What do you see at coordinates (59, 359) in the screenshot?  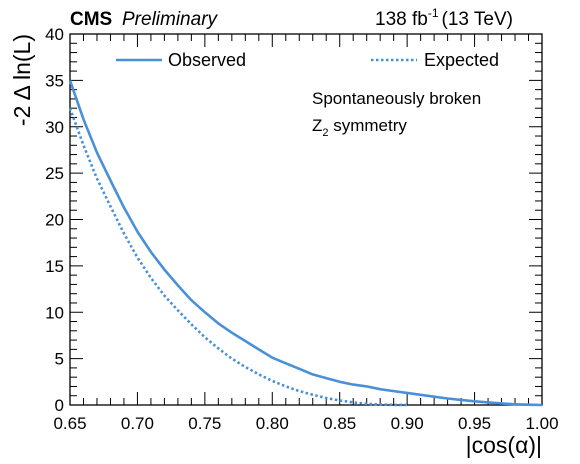 I see `y-tick-label: 5` at bounding box center [59, 359].